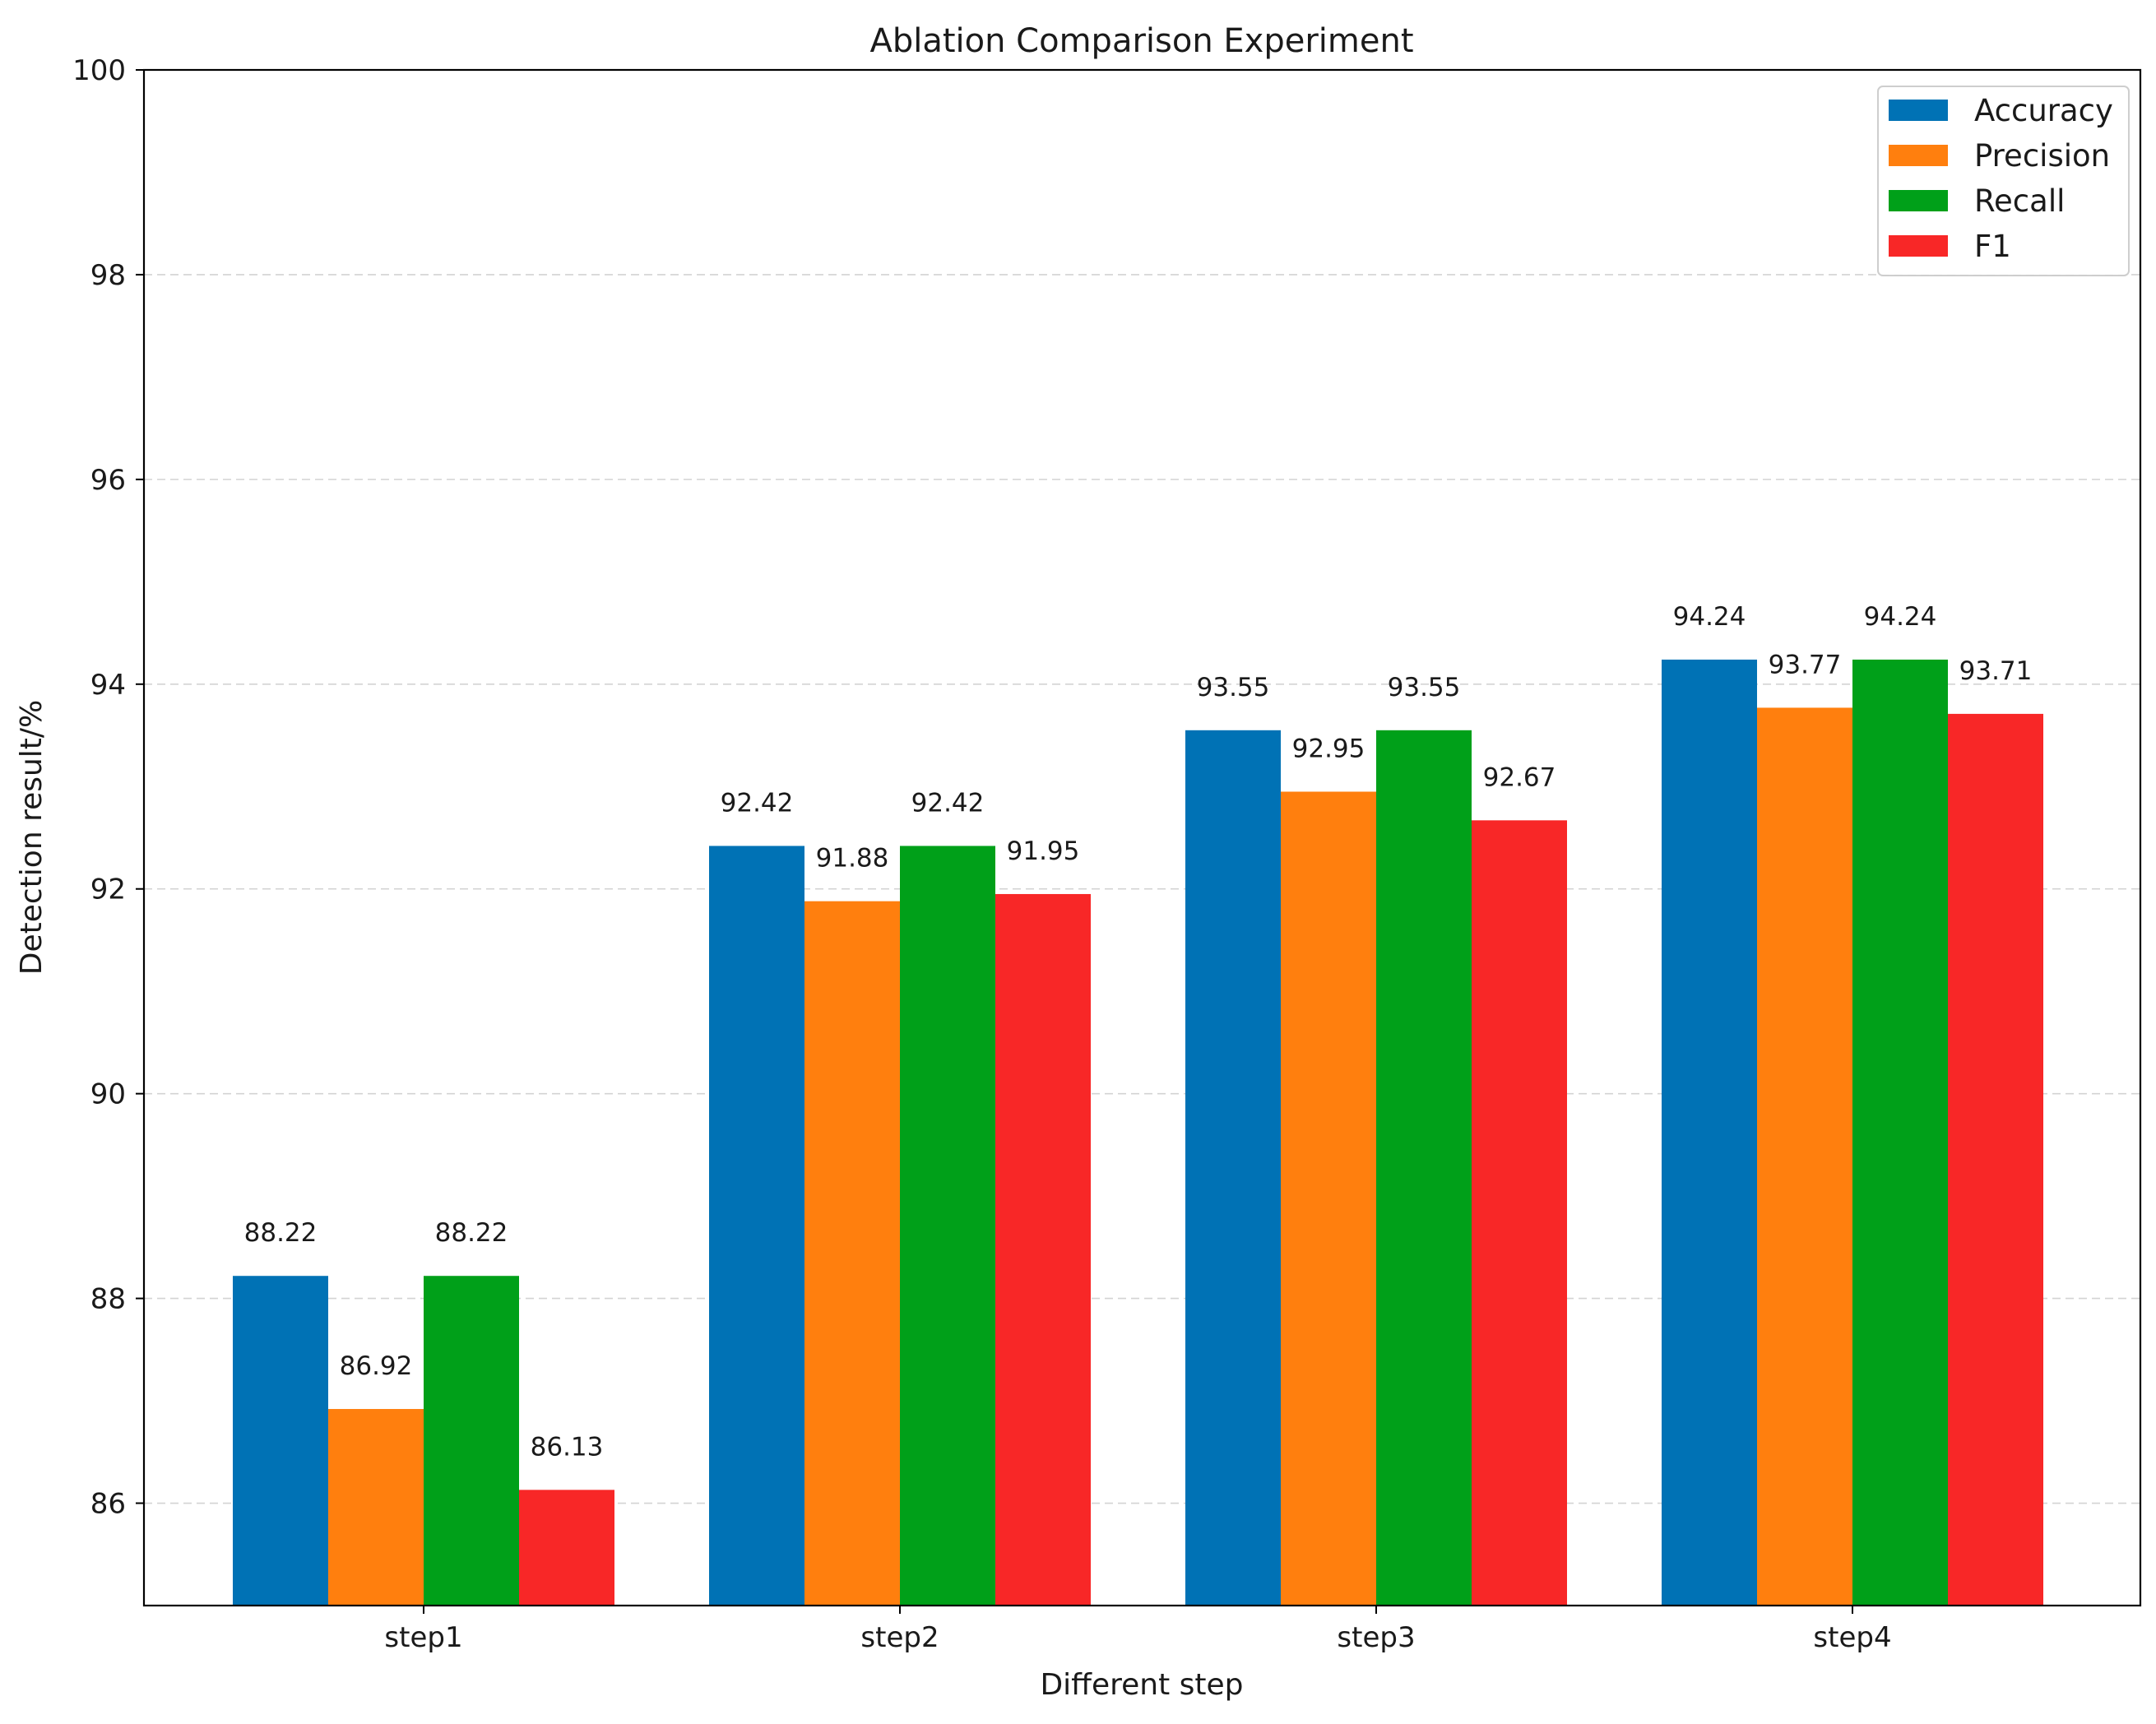 The image size is (2156, 1724). What do you see at coordinates (1710, 617) in the screenshot?
I see `data-label-accuracy-step4: 94.24` at bounding box center [1710, 617].